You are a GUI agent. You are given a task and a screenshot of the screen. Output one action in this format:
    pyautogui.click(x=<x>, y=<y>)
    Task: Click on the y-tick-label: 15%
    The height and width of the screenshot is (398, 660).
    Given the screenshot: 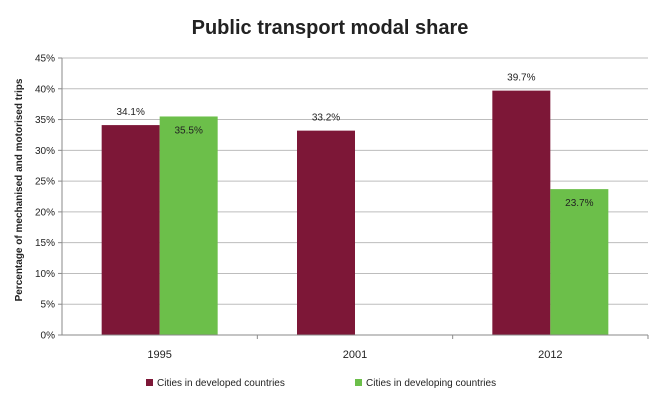 What is the action you would take?
    pyautogui.click(x=45, y=243)
    